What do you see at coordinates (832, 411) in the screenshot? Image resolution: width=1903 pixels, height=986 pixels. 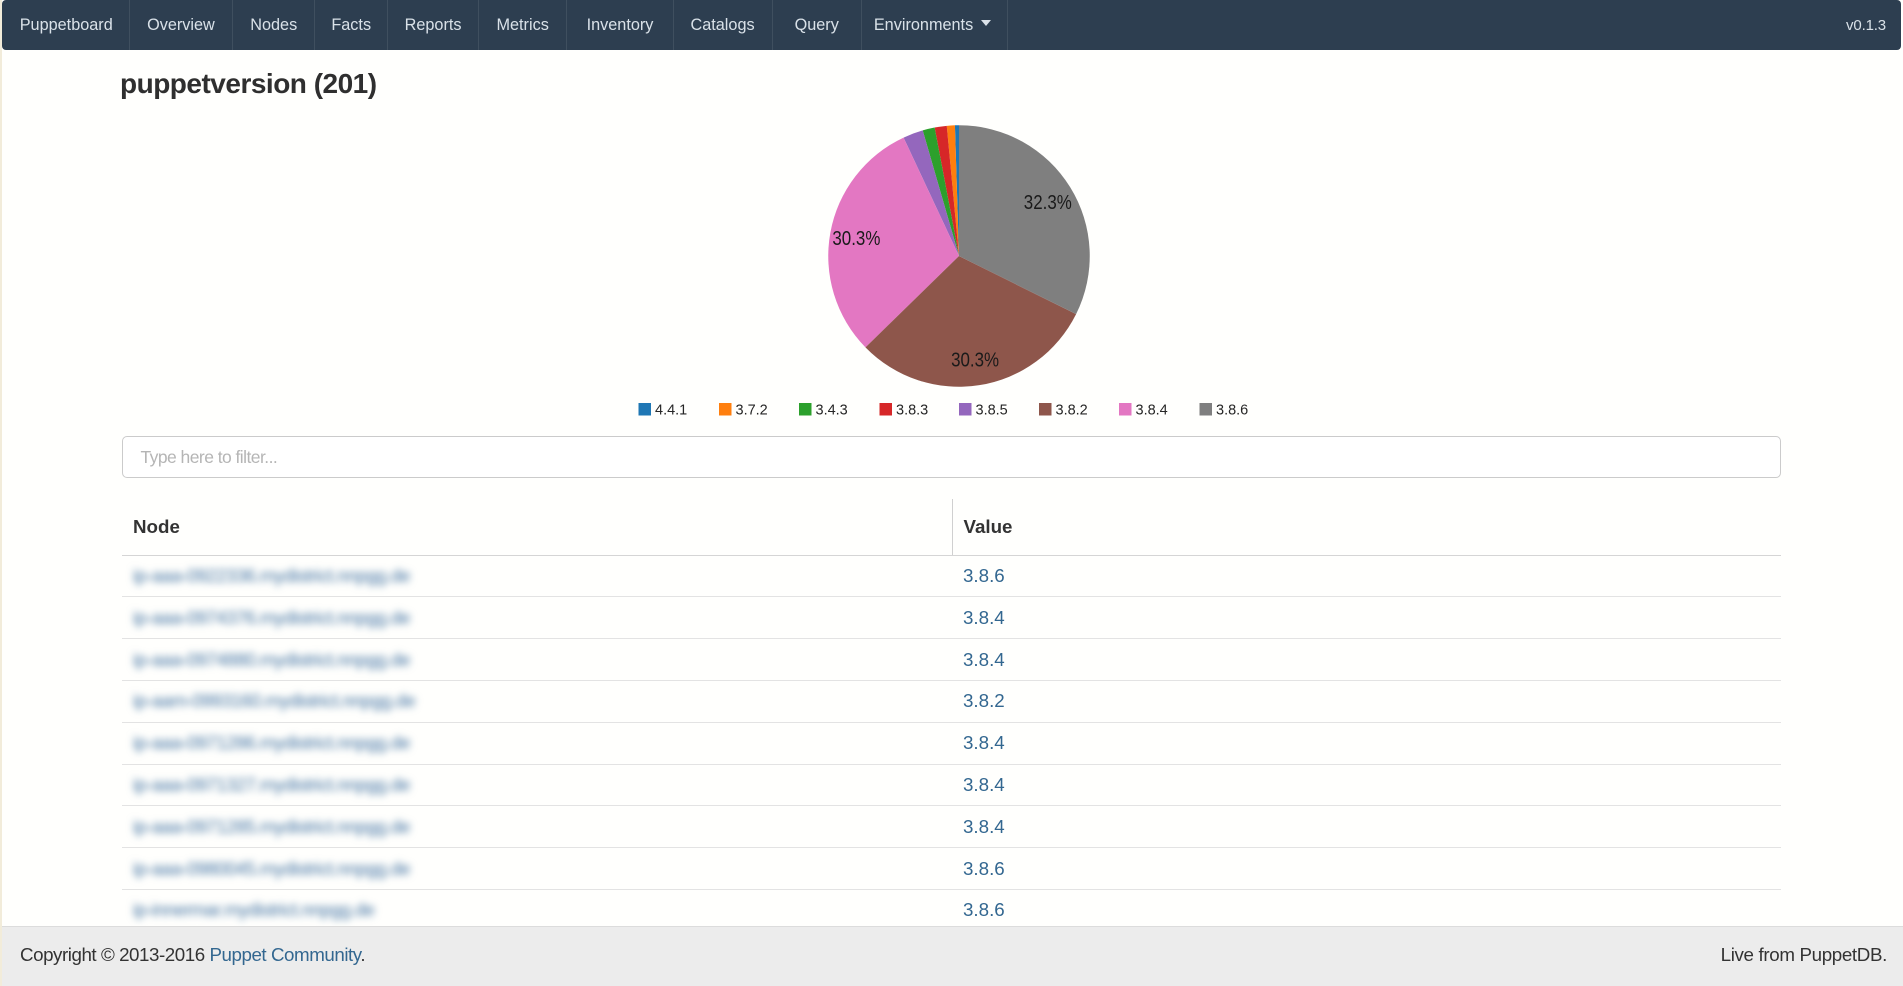 I see `svg-text: 3.4.3` at bounding box center [832, 411].